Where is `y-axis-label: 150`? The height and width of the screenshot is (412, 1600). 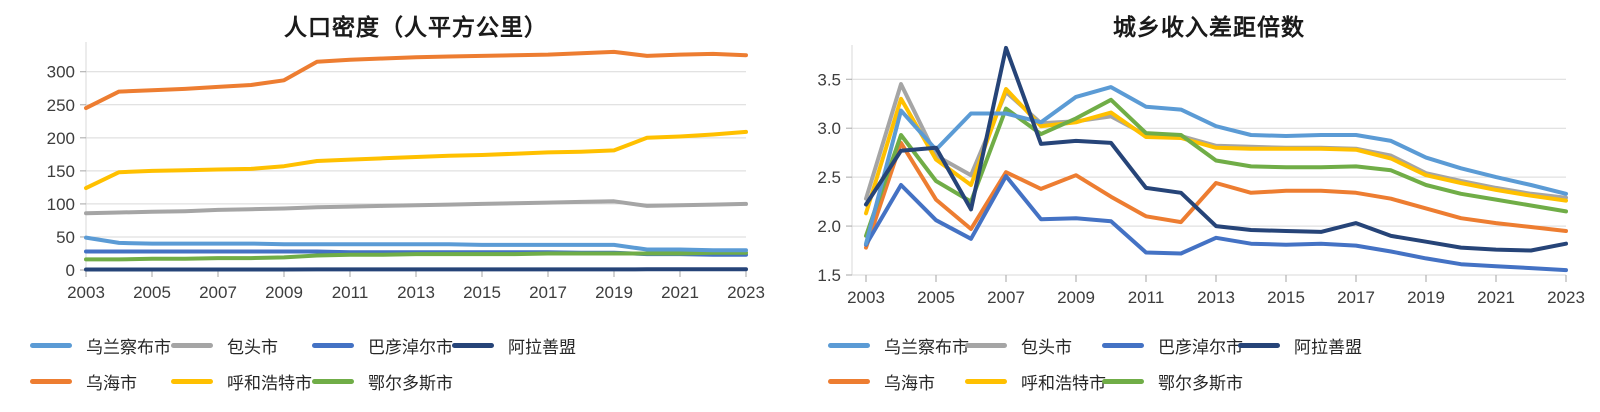 y-axis-label: 150 is located at coordinates (61, 171).